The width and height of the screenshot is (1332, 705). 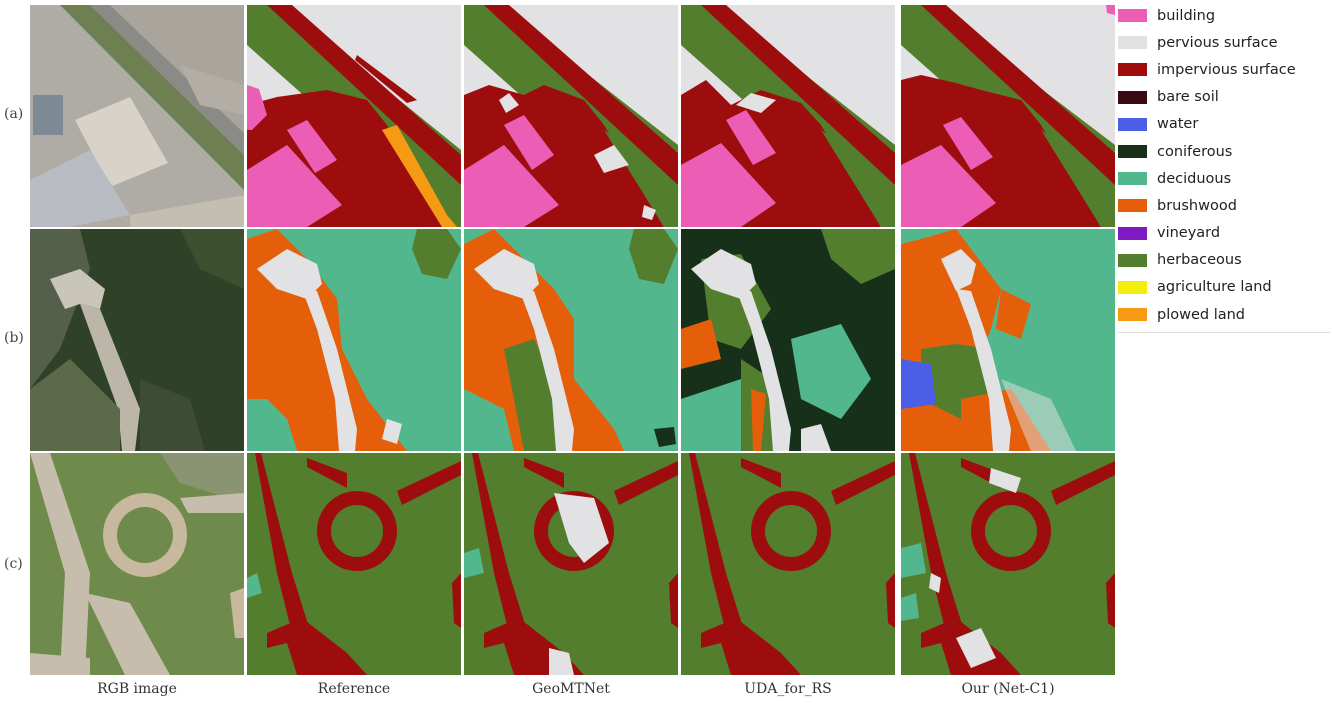 What do you see at coordinates (1199, 260) in the screenshot?
I see `legend-label: herbaceous` at bounding box center [1199, 260].